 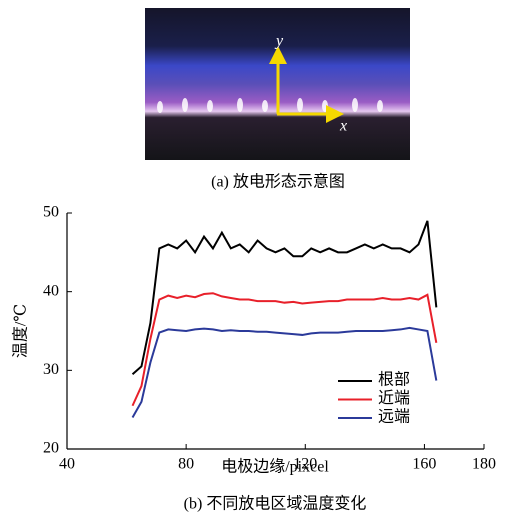 What do you see at coordinates (394, 398) in the screenshot?
I see `legend-label: 近端` at bounding box center [394, 398].